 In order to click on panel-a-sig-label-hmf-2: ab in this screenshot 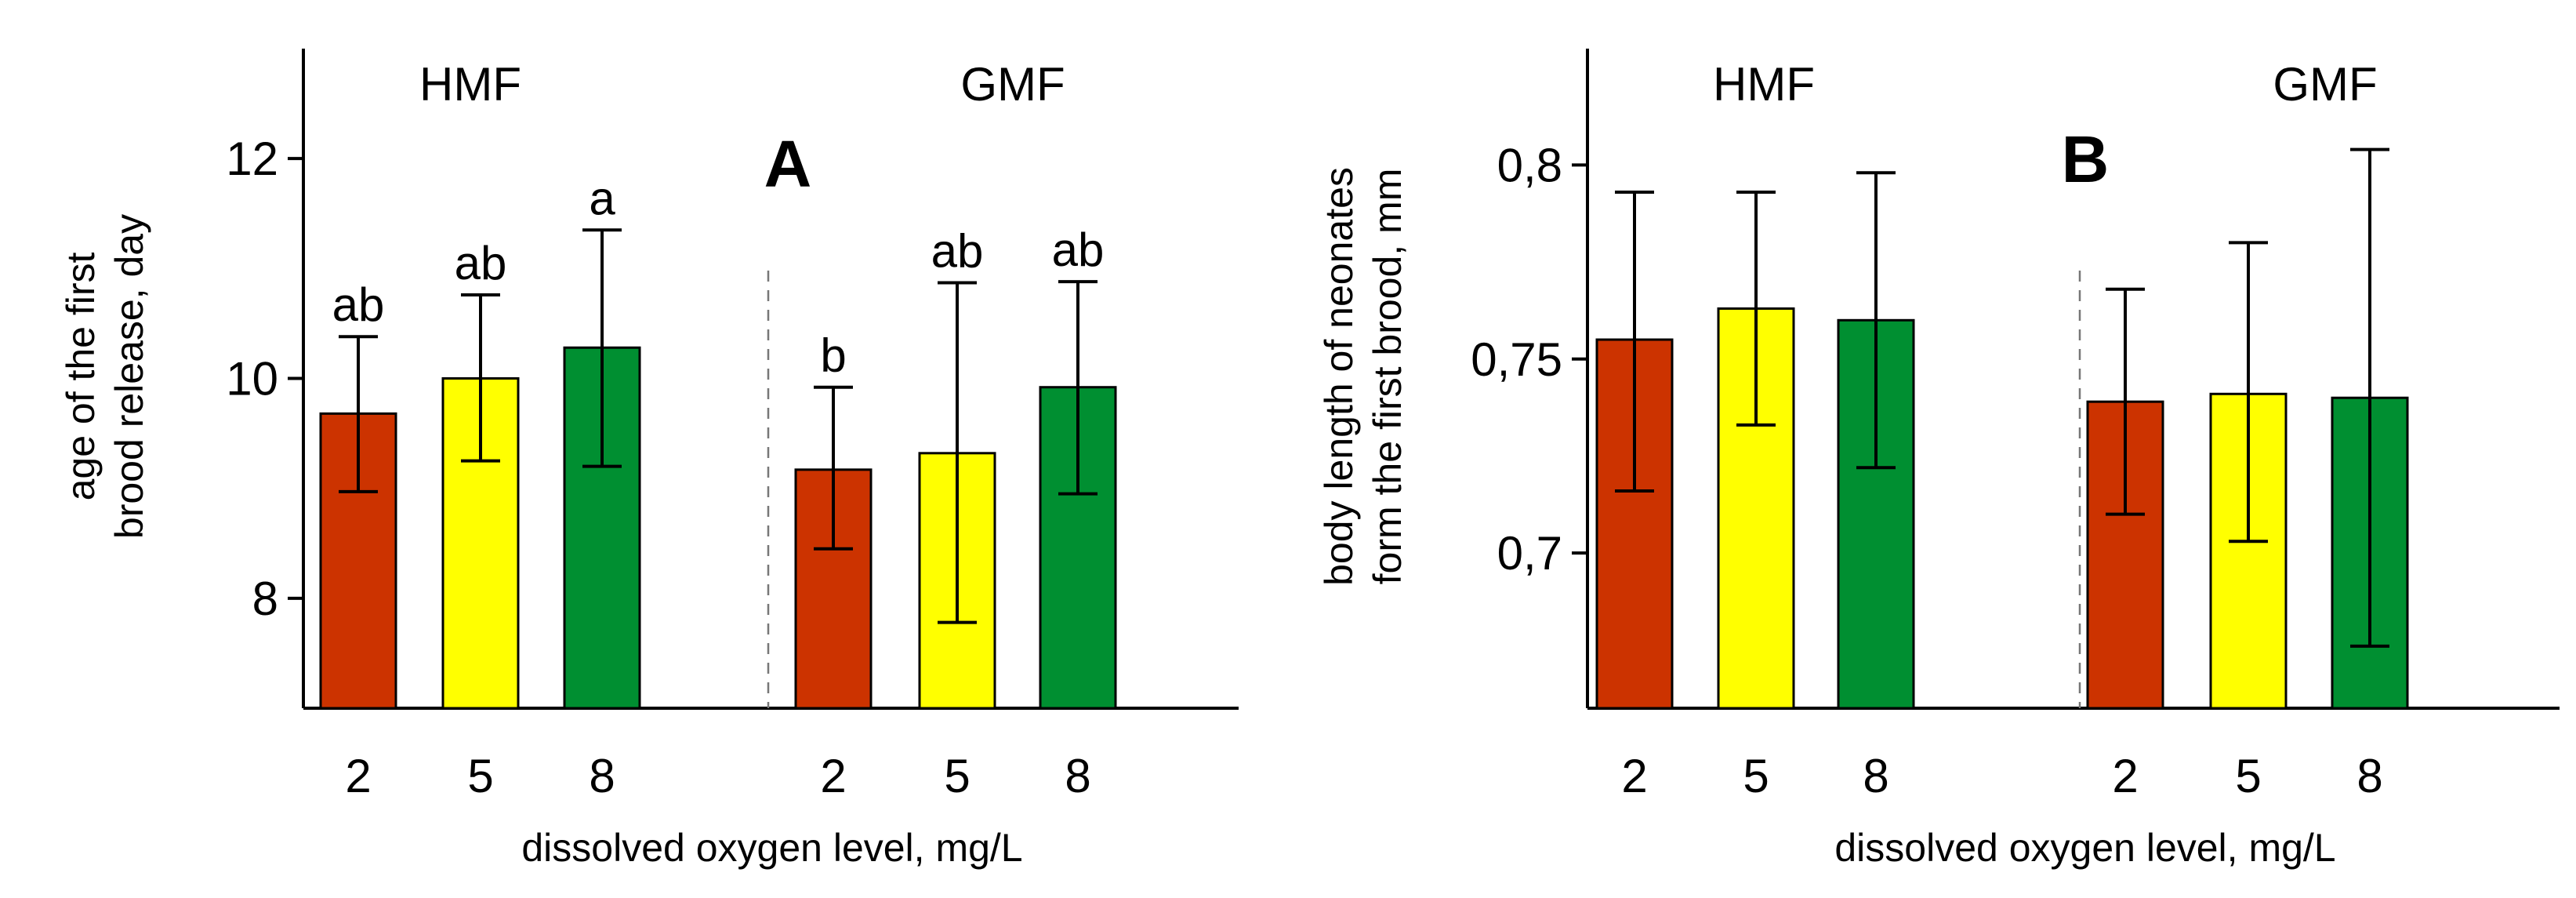, I will do `click(358, 304)`.